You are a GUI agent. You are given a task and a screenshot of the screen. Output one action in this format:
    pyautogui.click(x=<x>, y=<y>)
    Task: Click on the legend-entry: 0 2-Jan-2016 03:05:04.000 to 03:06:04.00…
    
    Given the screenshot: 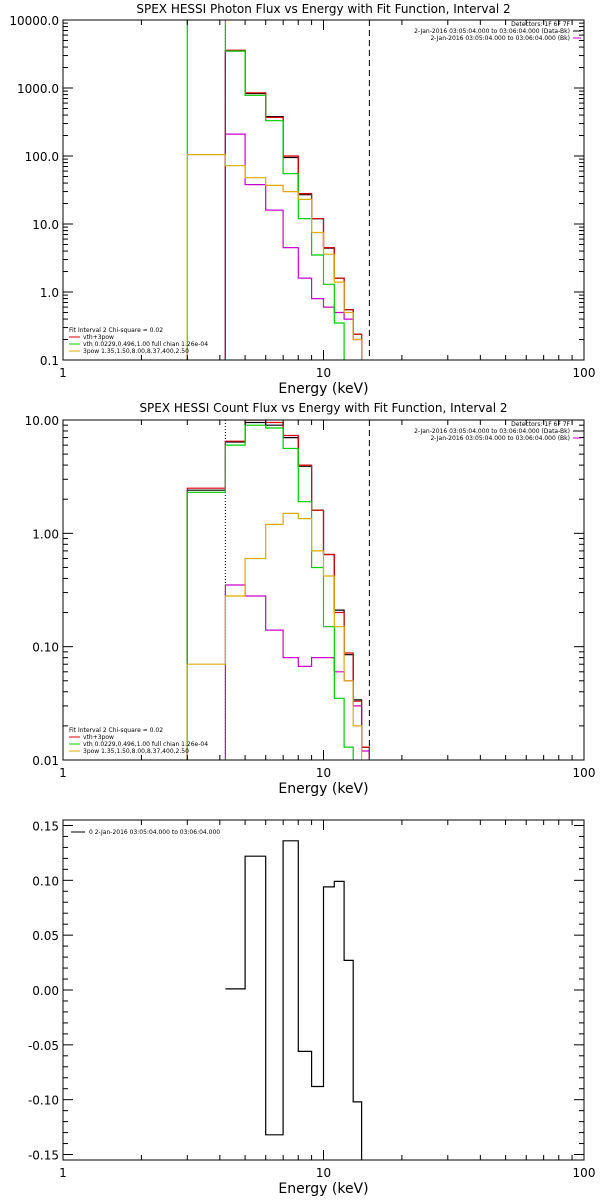 What is the action you would take?
    pyautogui.click(x=154, y=832)
    